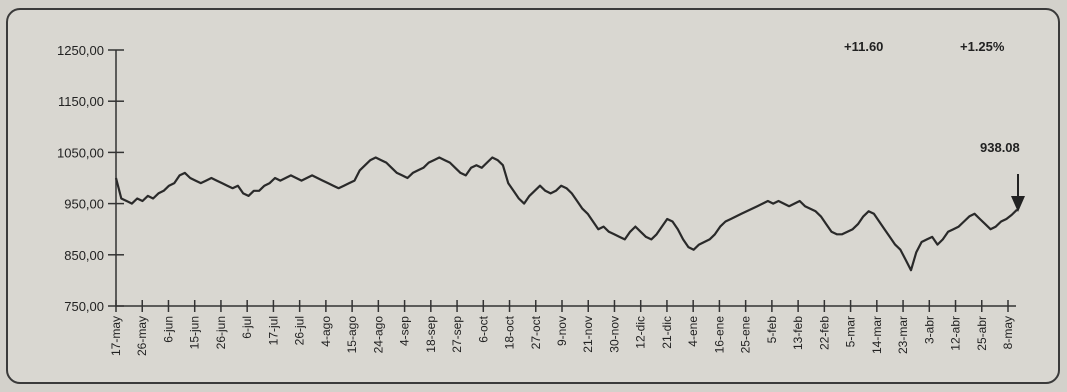 Image resolution: width=1067 pixels, height=392 pixels. What do you see at coordinates (405, 331) in the screenshot?
I see `x-tick-label: 4-sep` at bounding box center [405, 331].